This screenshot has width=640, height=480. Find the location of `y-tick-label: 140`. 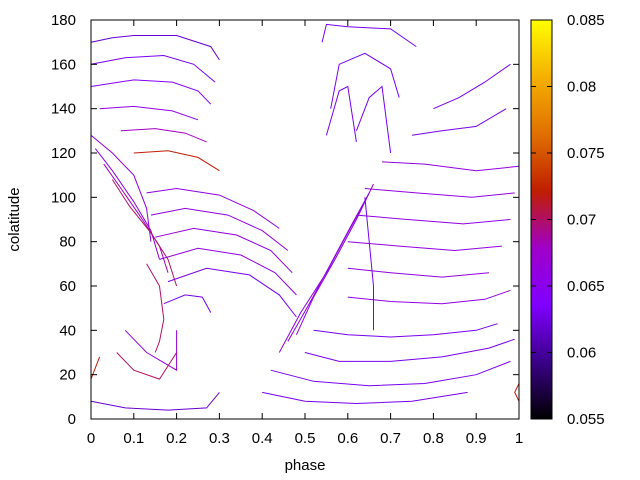

y-tick-label: 140 is located at coordinates (63, 109).